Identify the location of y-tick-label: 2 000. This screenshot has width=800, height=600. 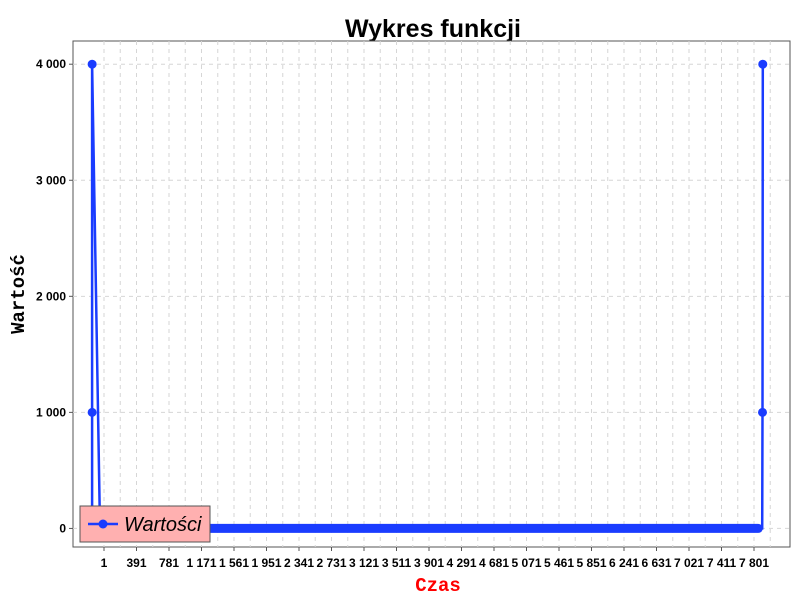
(51, 296).